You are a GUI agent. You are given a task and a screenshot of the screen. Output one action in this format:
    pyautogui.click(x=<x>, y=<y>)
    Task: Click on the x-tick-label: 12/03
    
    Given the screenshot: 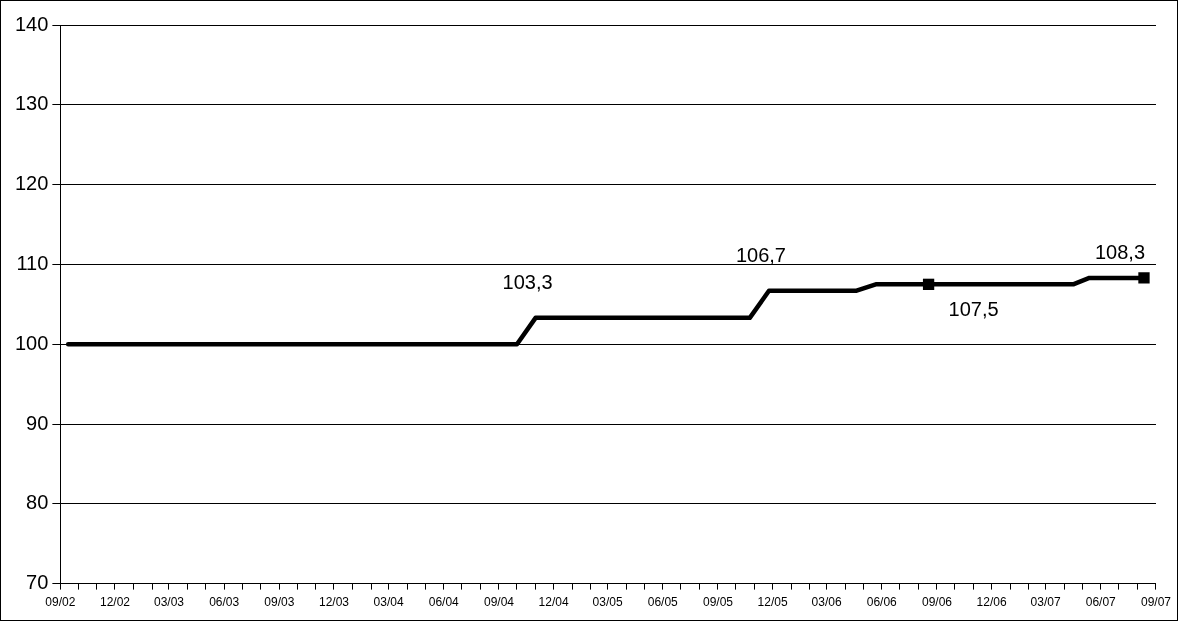 What is the action you would take?
    pyautogui.click(x=334, y=602)
    